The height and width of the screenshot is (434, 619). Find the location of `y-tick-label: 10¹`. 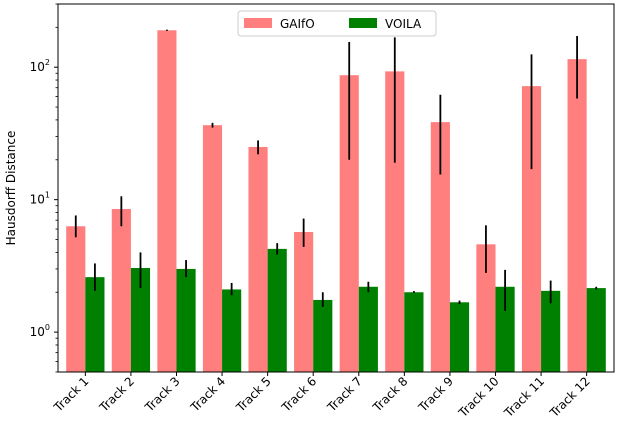

y-tick-label: 10¹ is located at coordinates (40, 199).